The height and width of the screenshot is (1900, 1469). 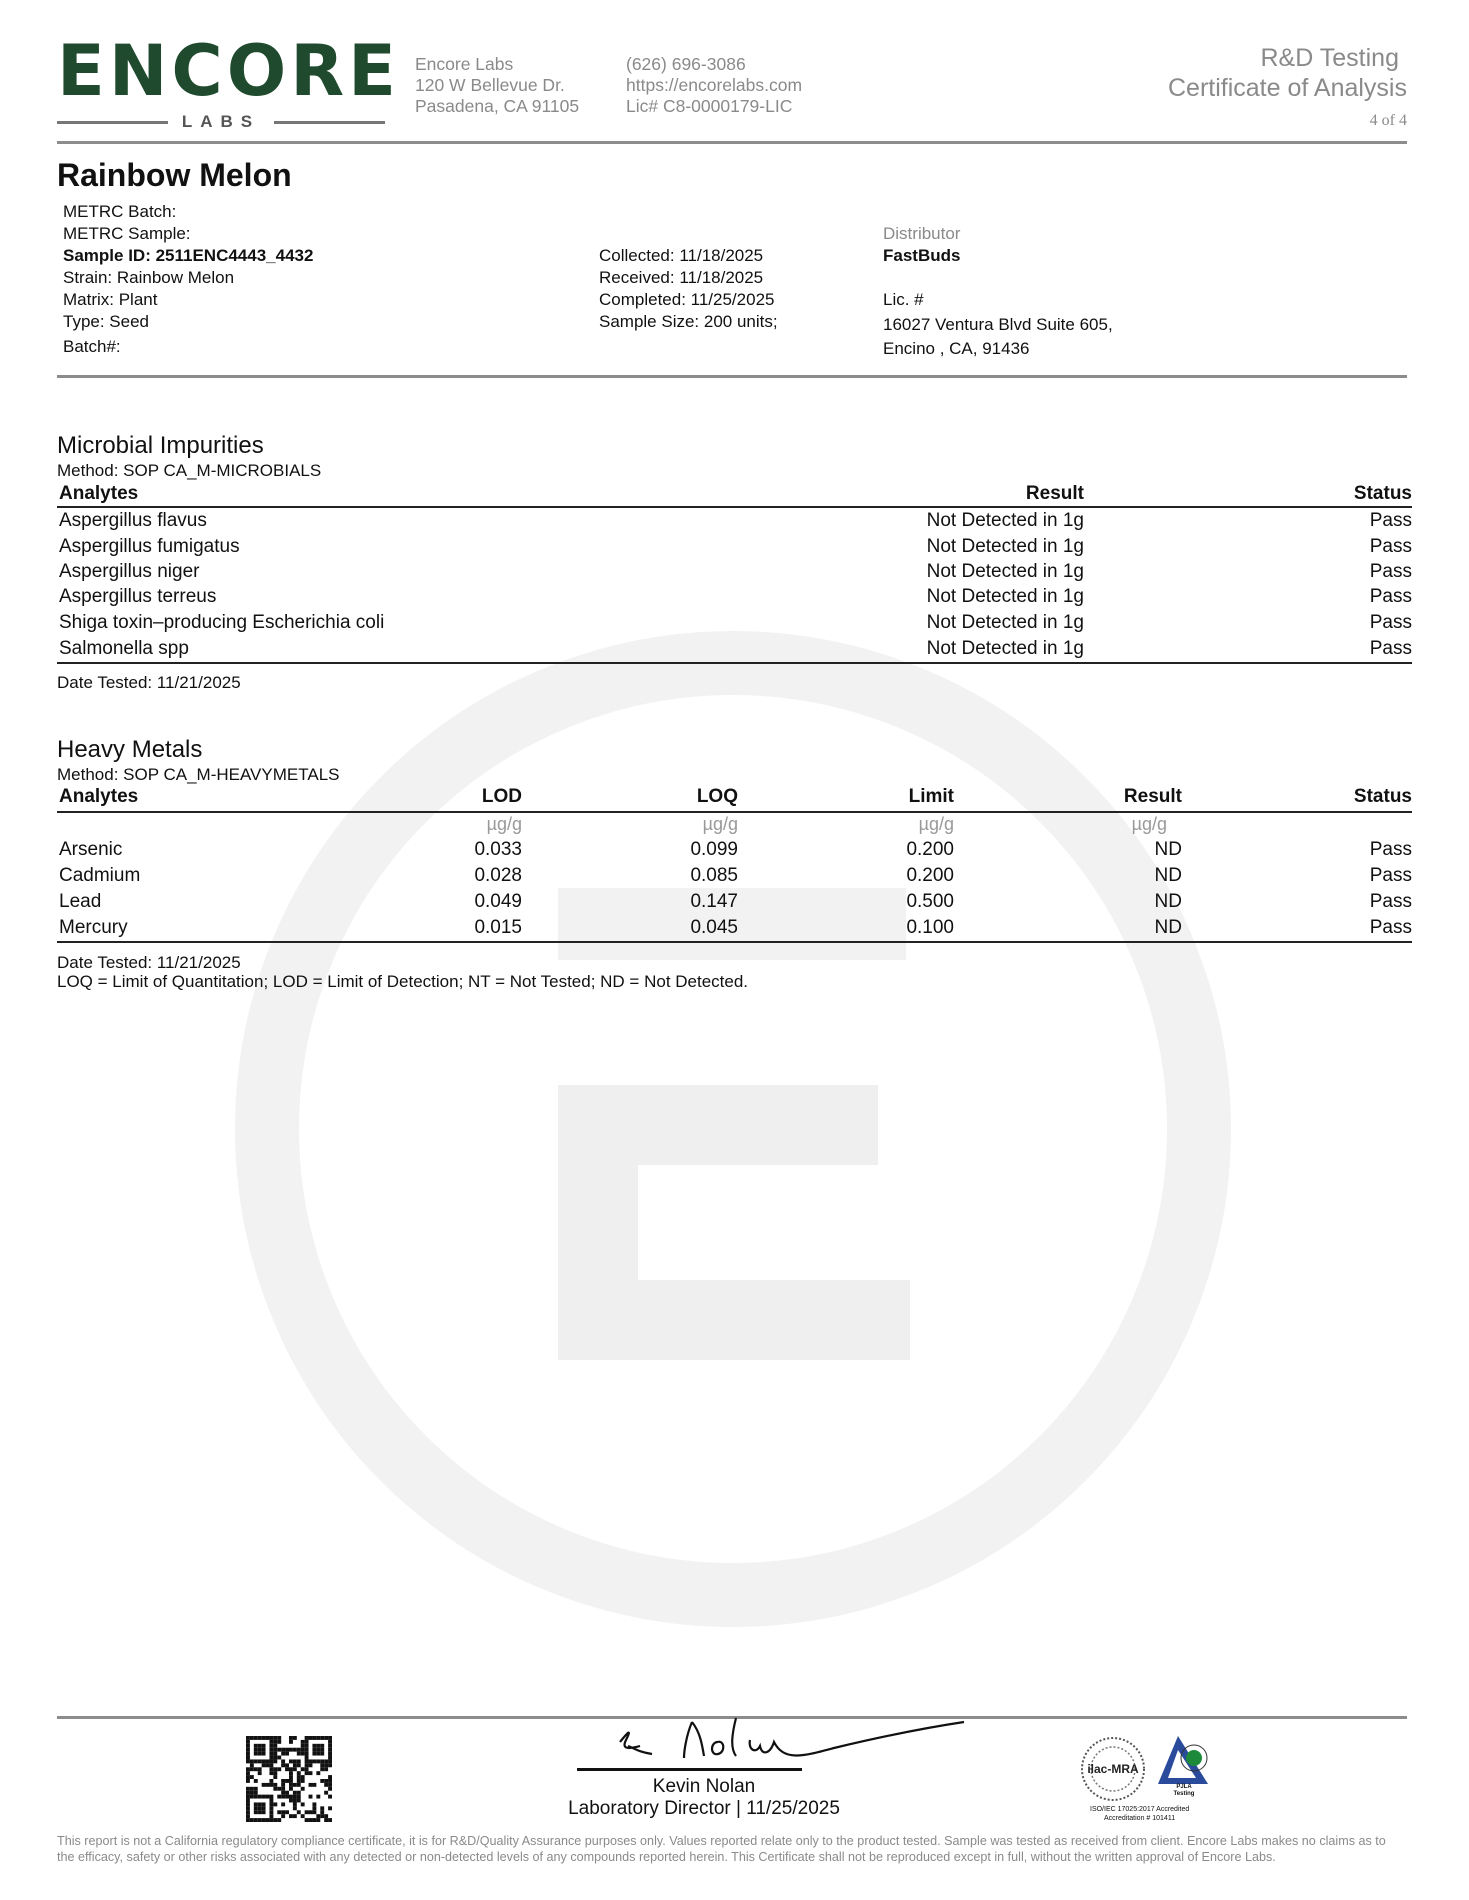 What do you see at coordinates (714, 901) in the screenshot?
I see `metal-loq: 0.147` at bounding box center [714, 901].